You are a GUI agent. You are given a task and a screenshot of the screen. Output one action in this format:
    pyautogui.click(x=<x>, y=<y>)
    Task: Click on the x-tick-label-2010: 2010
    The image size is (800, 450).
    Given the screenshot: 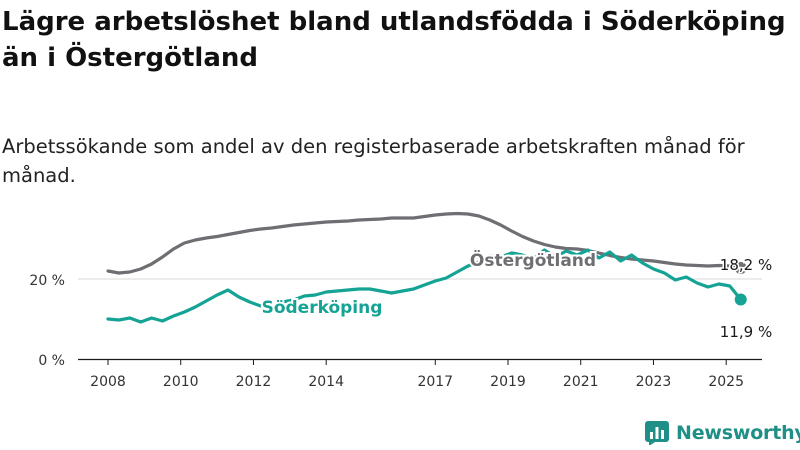 What is the action you would take?
    pyautogui.click(x=181, y=382)
    